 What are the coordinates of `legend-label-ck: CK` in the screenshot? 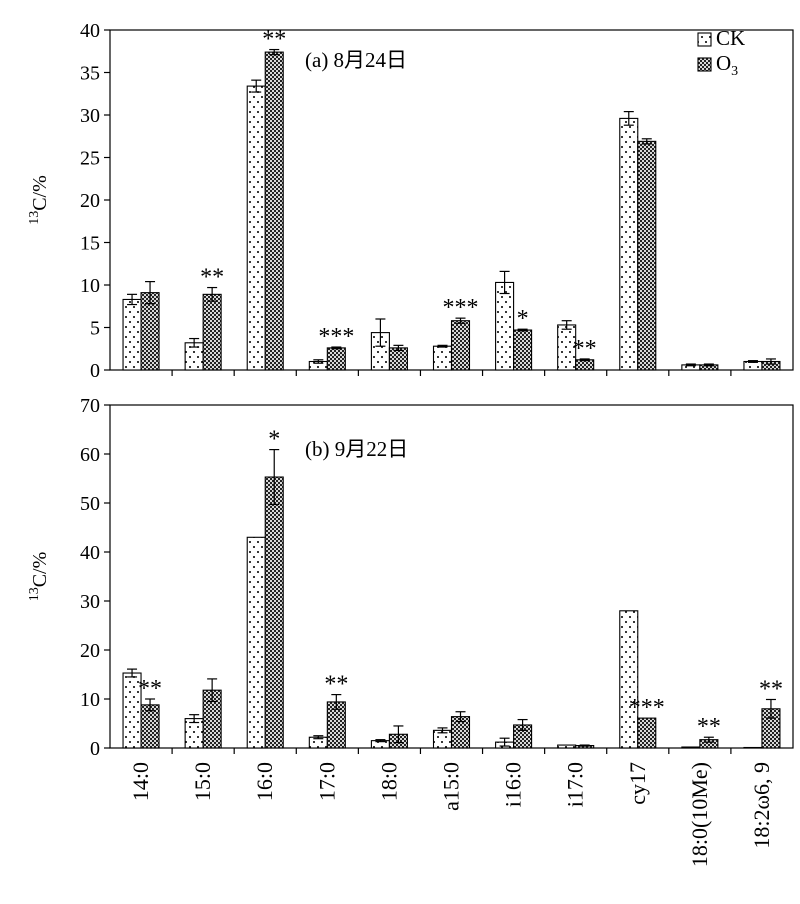 It's located at (730, 38).